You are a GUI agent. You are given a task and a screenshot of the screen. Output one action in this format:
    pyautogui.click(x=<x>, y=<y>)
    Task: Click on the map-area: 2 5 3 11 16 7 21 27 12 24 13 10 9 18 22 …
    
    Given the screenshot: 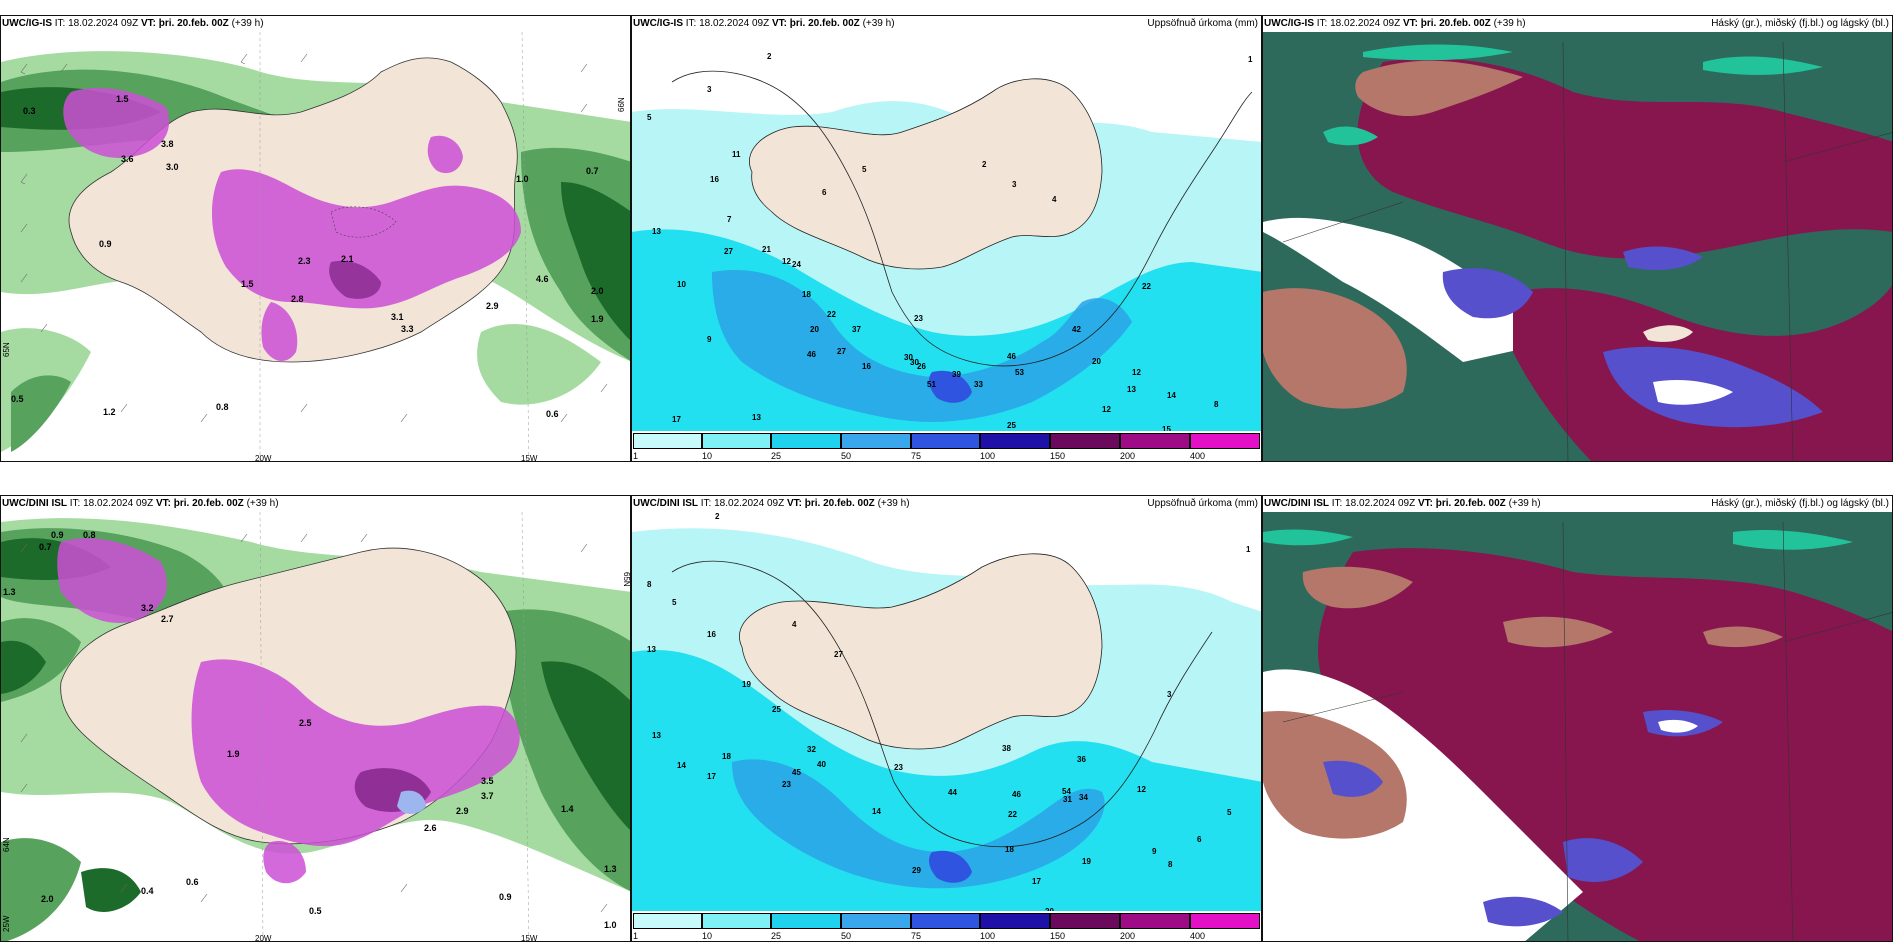 What is the action you would take?
    pyautogui.click(x=946, y=246)
    